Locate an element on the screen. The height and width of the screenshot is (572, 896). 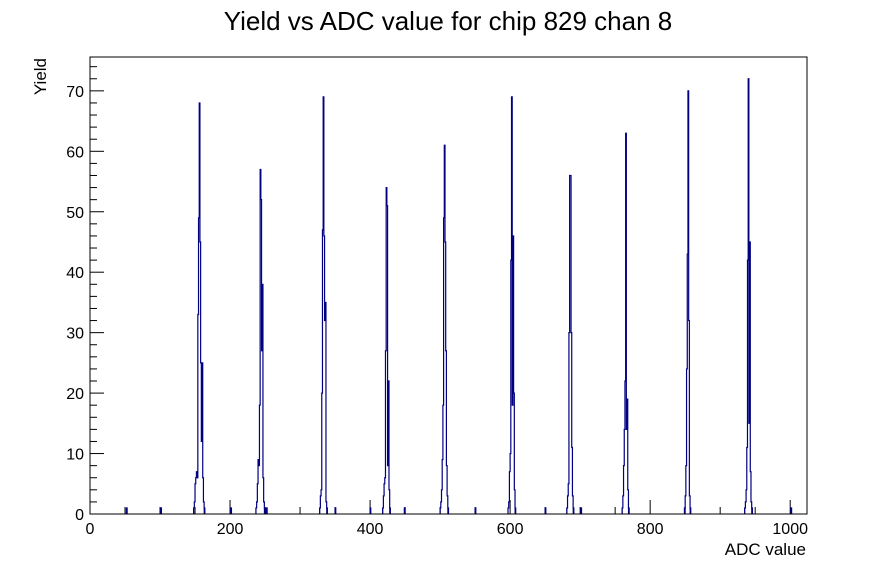
y-tick-label: 70 is located at coordinates (75, 92).